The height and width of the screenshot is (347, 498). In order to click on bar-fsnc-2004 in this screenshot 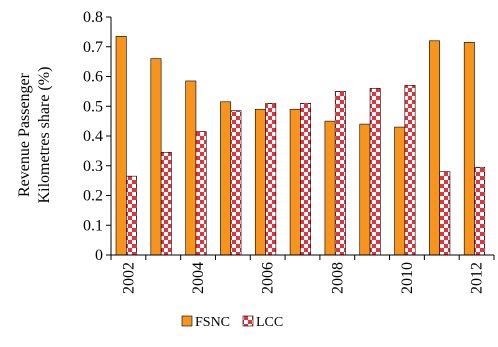, I will do `click(191, 168)`.